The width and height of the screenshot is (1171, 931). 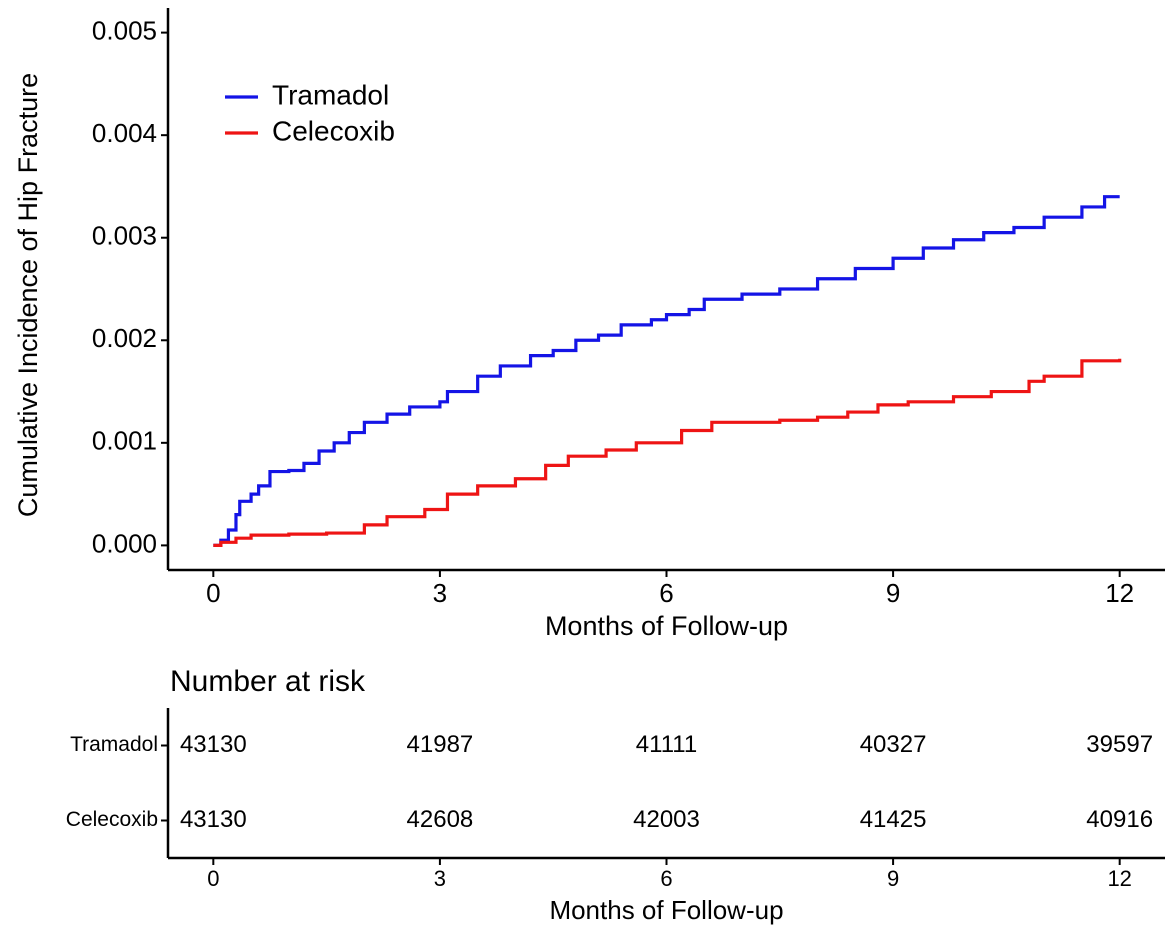 What do you see at coordinates (1119, 819) in the screenshot?
I see `risk-count: 40916` at bounding box center [1119, 819].